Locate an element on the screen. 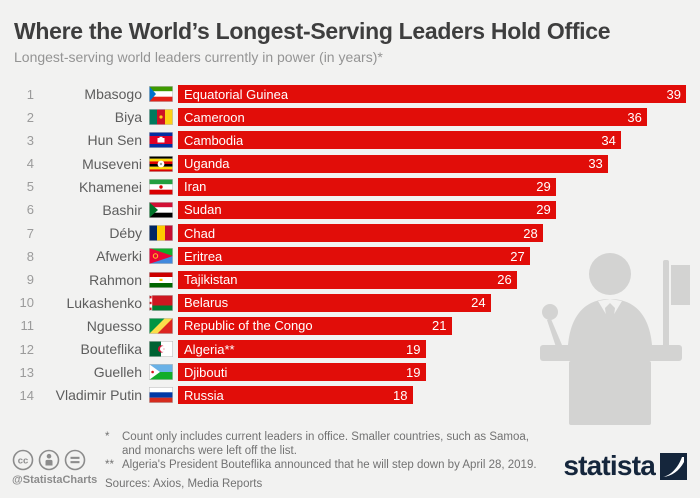 The height and width of the screenshot is (498, 700). bar-value-label: 26 is located at coordinates (504, 279).